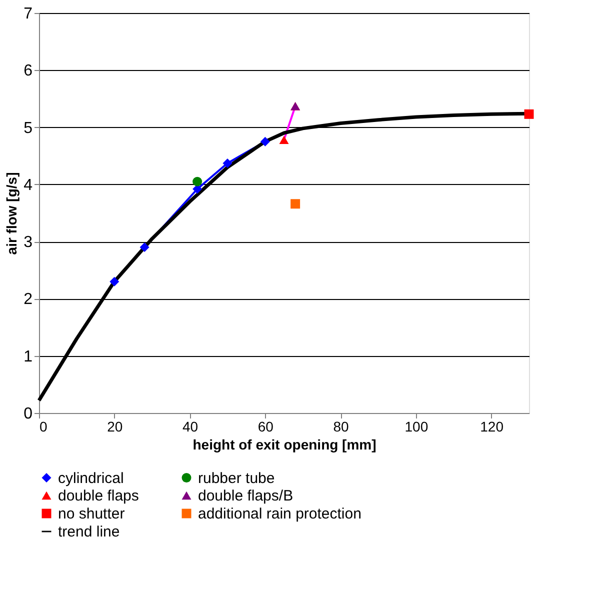 This screenshot has height=589, width=594. What do you see at coordinates (91, 514) in the screenshot?
I see `legend-label: no shutter` at bounding box center [91, 514].